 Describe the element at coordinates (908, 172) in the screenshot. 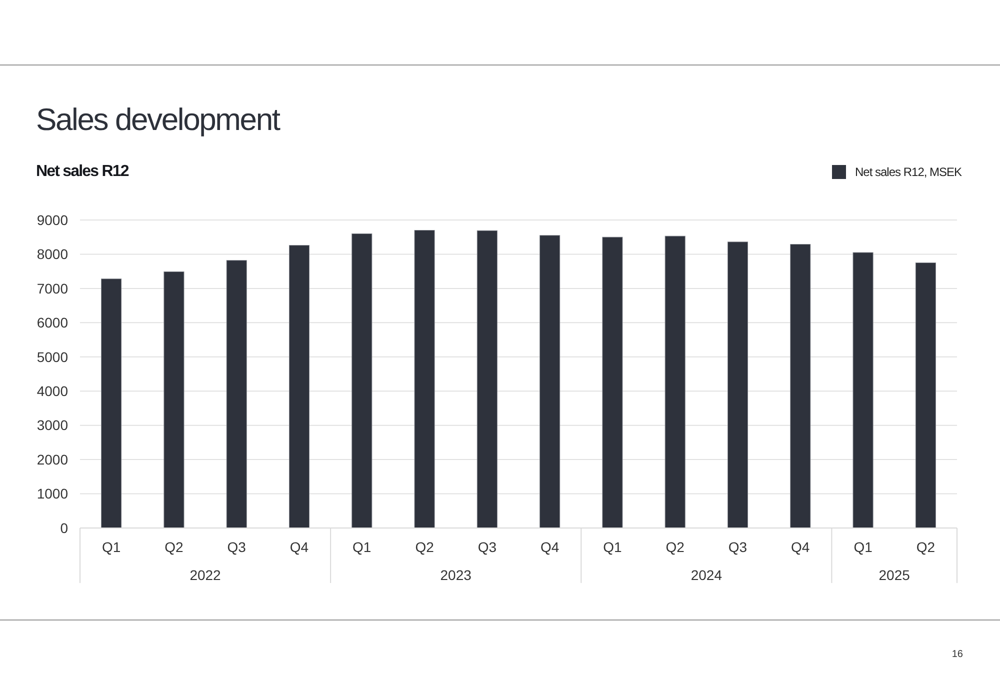

I see `legend-label: Net sales R12, MSEK` at that location.